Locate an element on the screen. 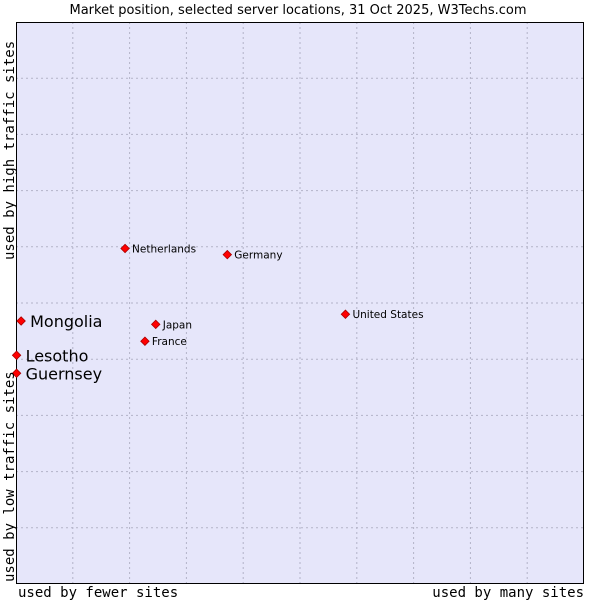 The height and width of the screenshot is (600, 600). x-axis-label-left: used by fewer sites is located at coordinates (98, 592).